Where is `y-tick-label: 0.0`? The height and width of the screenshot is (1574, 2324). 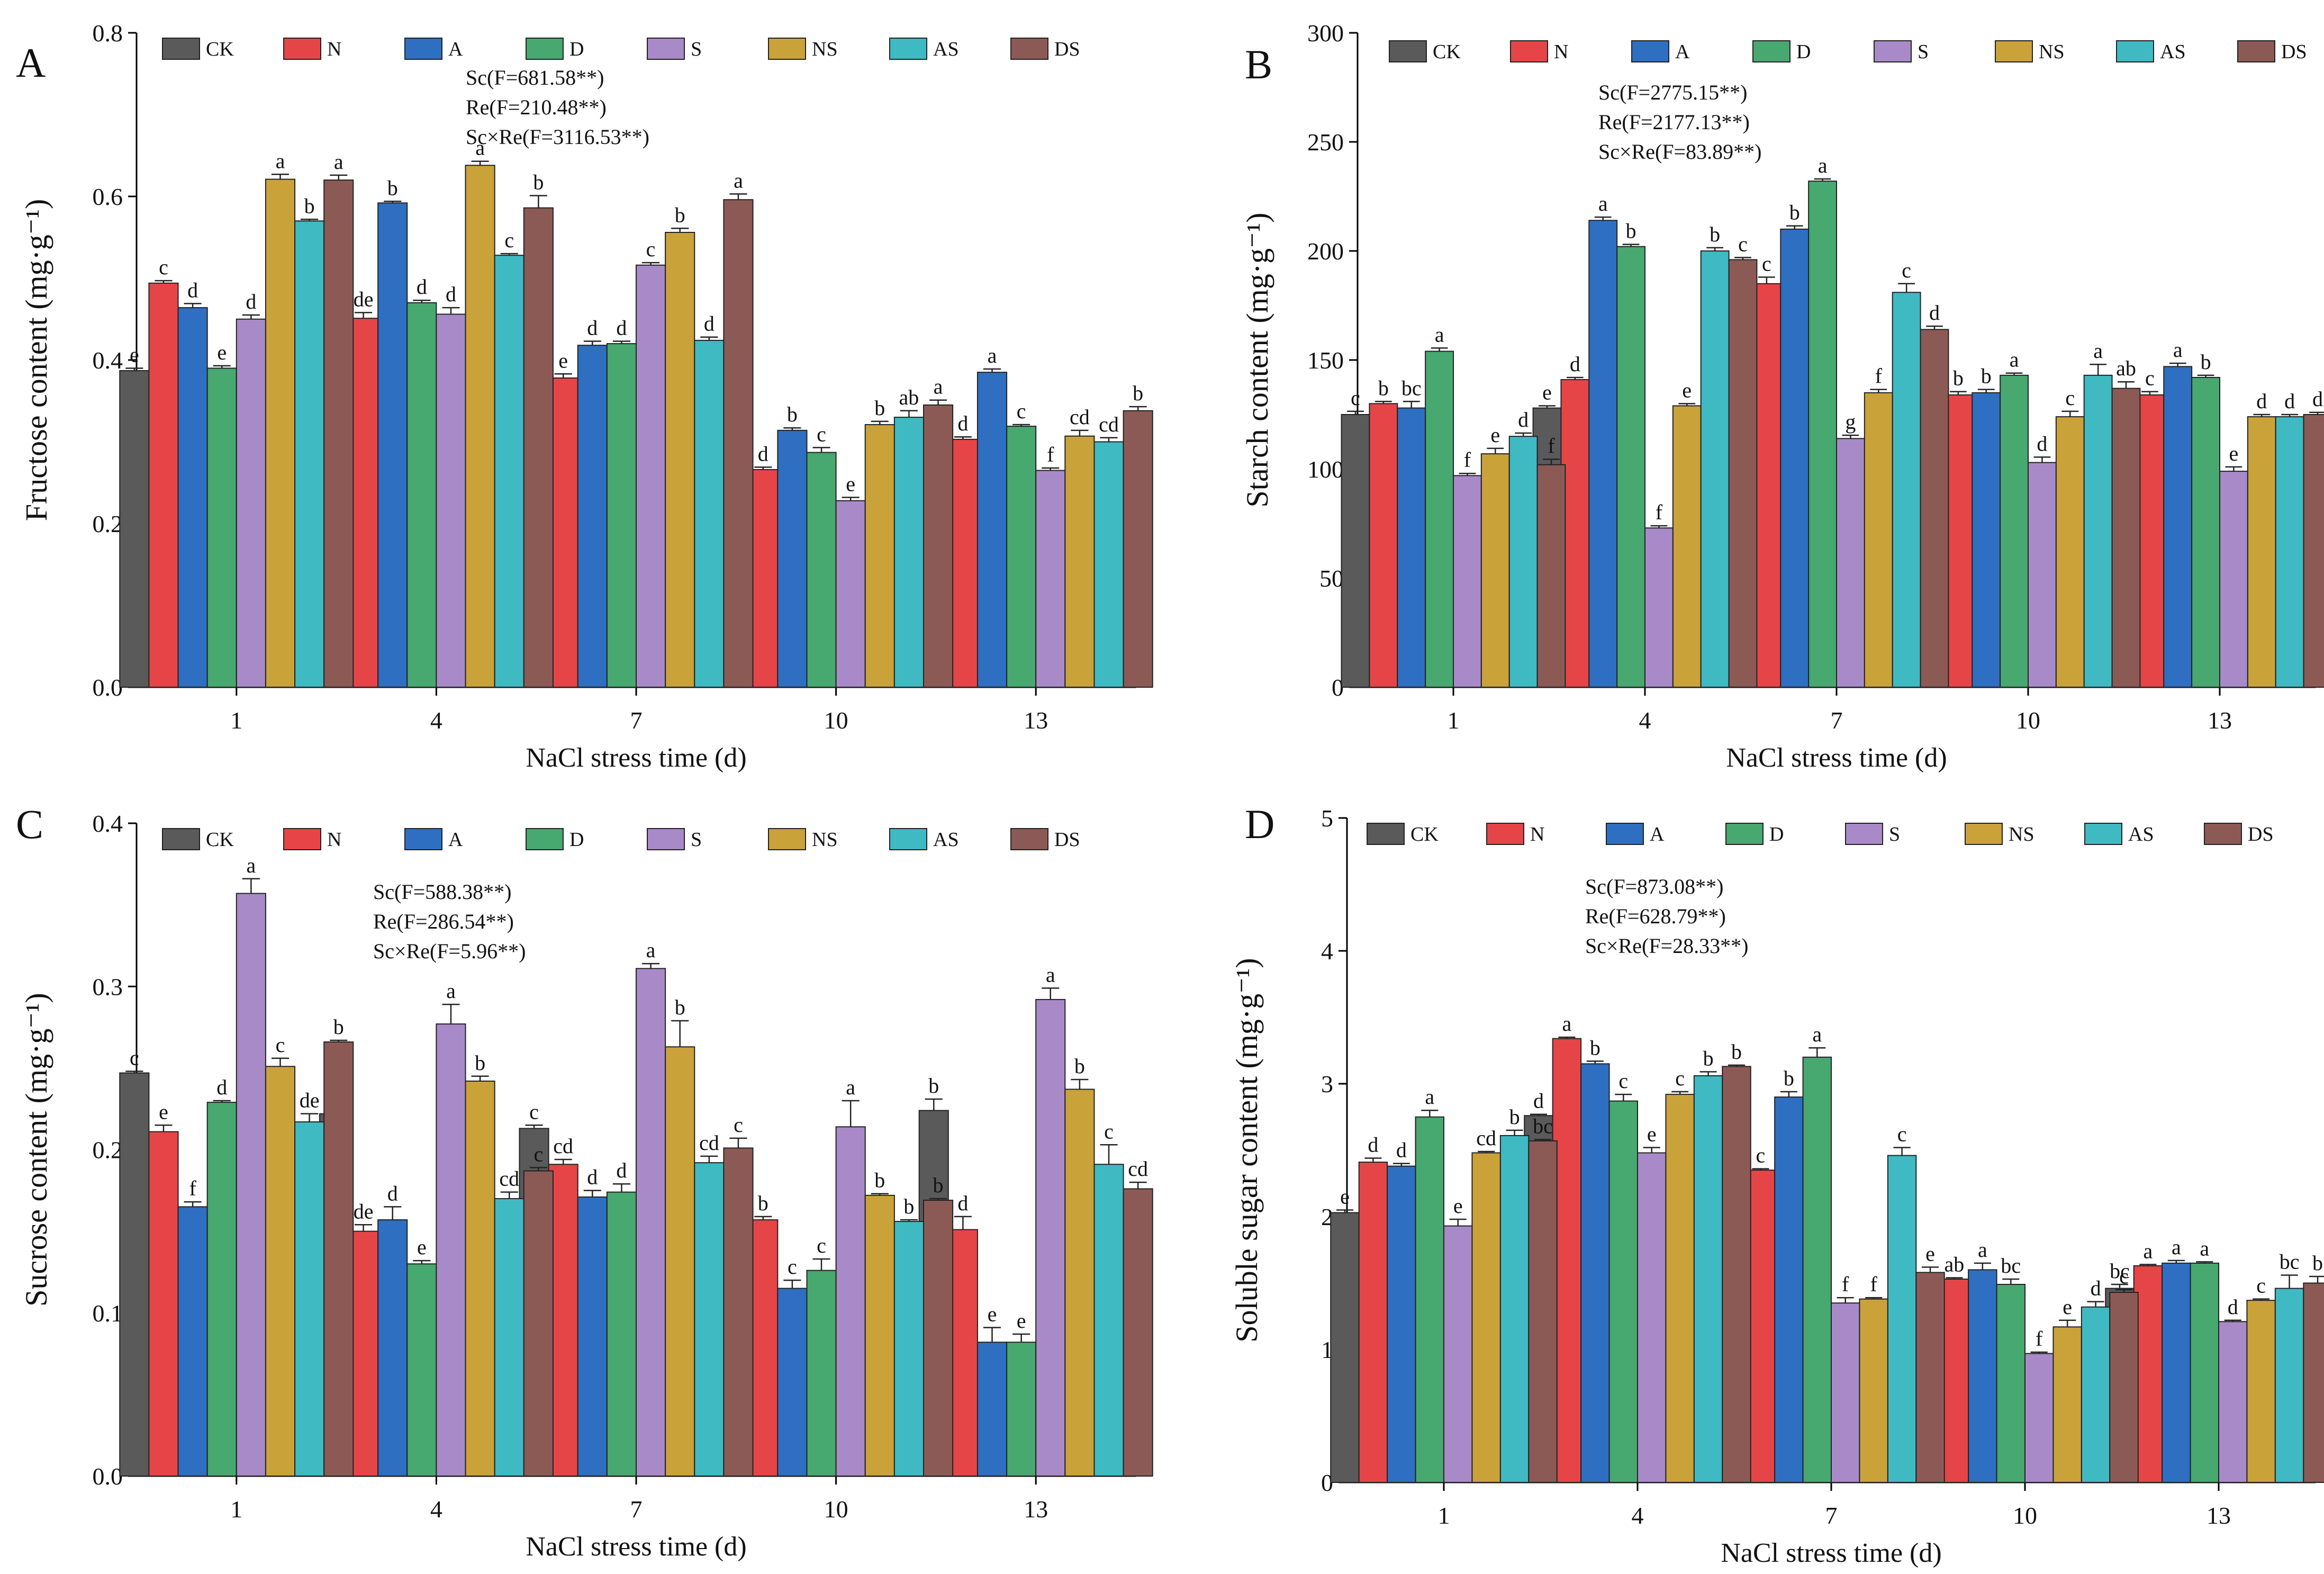
y-tick-label: 0.0 is located at coordinates (108, 1477).